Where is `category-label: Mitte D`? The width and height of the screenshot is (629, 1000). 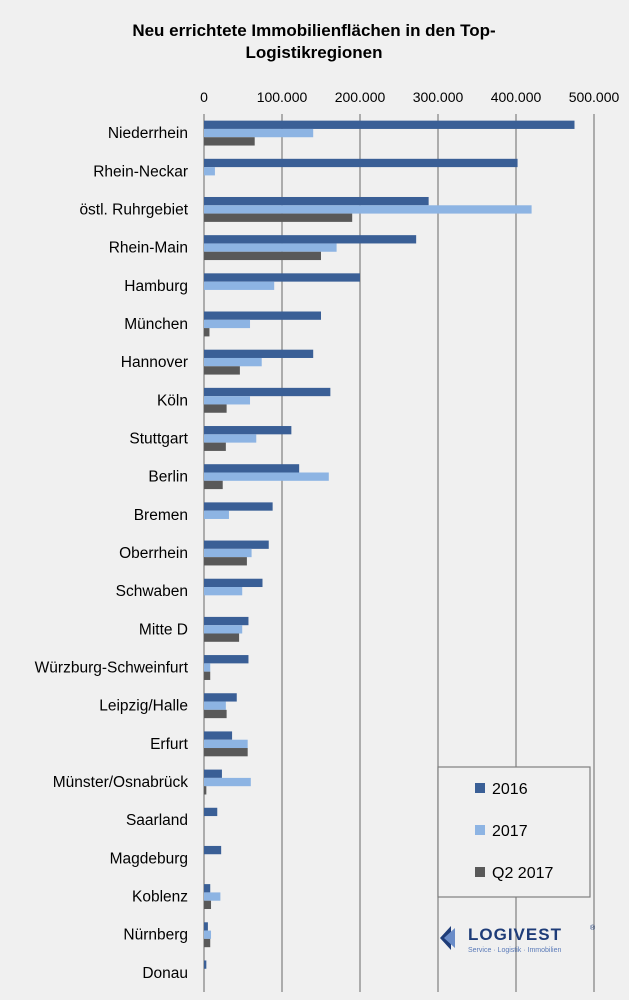 category-label: Mitte D is located at coordinates (163, 629).